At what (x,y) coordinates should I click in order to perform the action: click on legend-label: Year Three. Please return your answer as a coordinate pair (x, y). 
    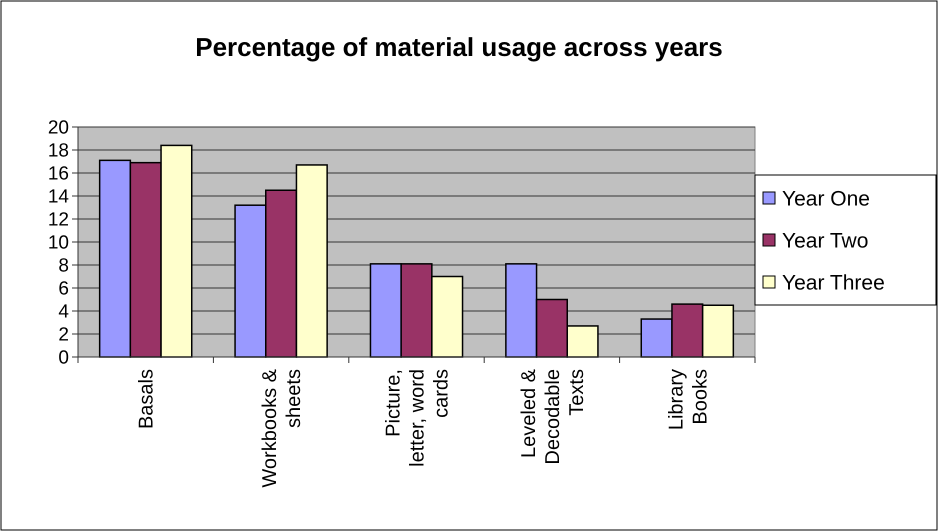
    Looking at the image, I should click on (833, 282).